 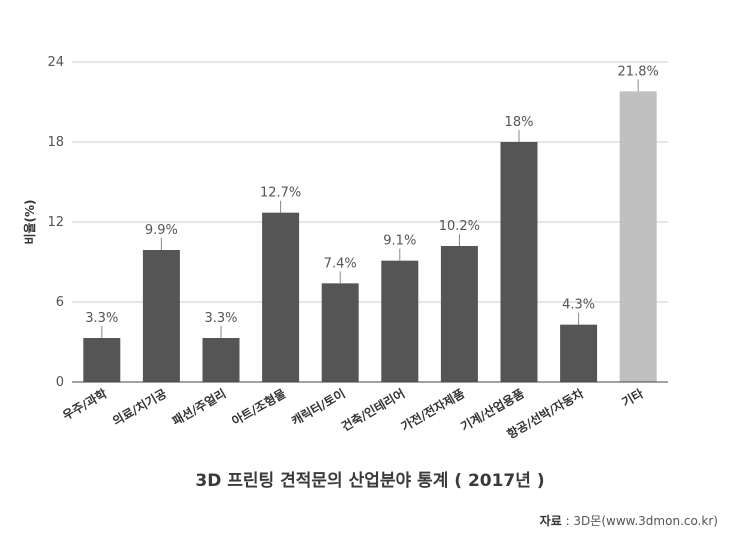 I want to click on y-axis-title: 비율(%), so click(x=29, y=221).